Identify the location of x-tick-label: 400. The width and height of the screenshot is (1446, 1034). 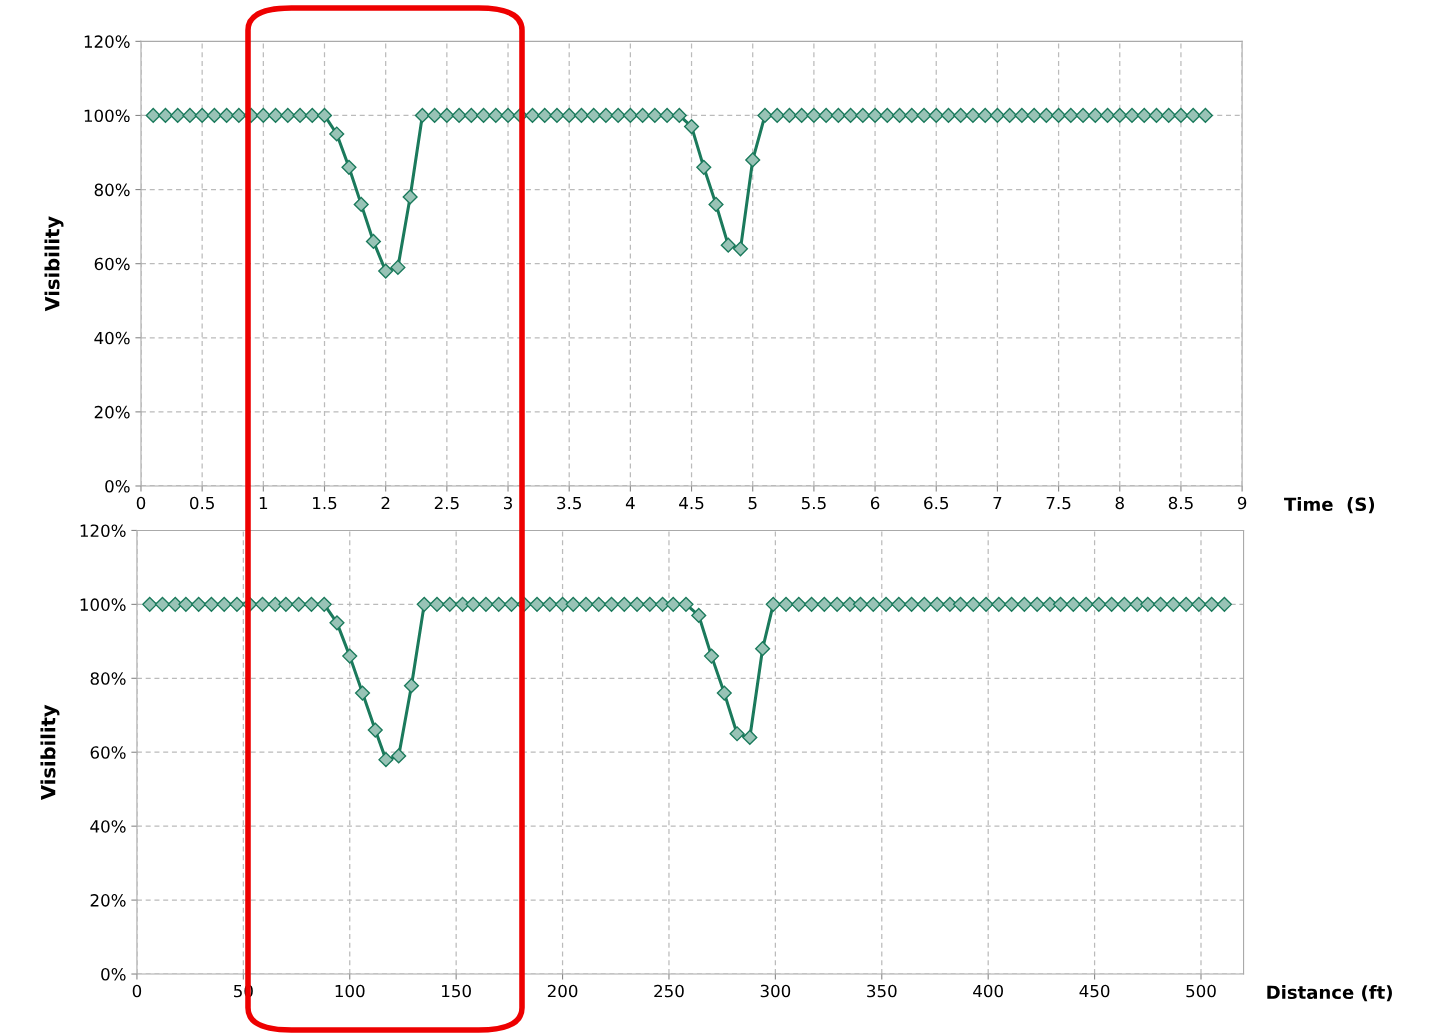
(988, 991).